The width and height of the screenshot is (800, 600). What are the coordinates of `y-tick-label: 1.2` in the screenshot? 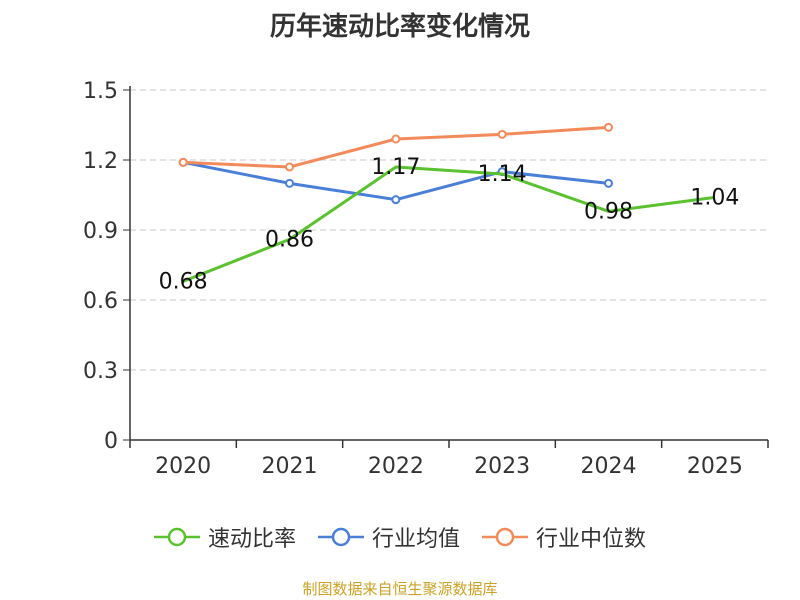 It's located at (100, 161).